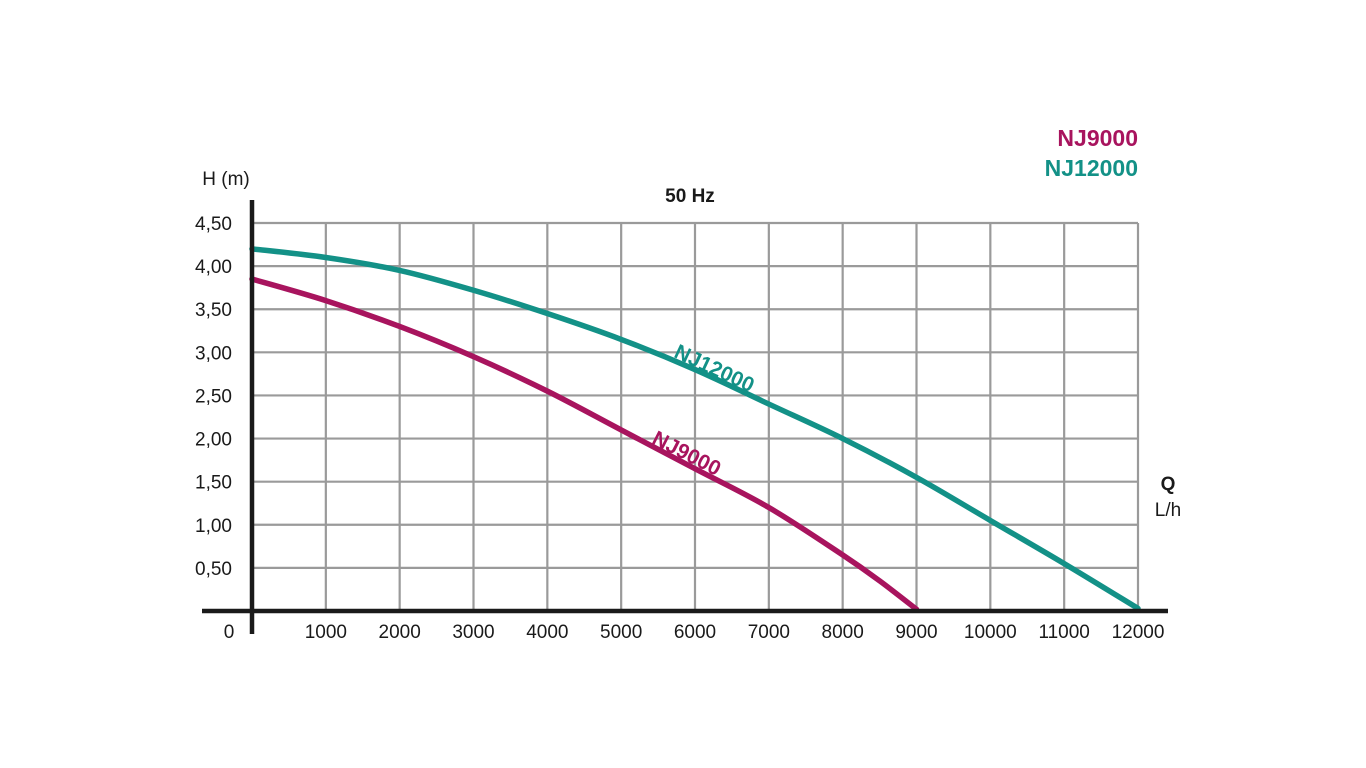  What do you see at coordinates (213, 267) in the screenshot?
I see `y-tick-label-4,00: 4,00` at bounding box center [213, 267].